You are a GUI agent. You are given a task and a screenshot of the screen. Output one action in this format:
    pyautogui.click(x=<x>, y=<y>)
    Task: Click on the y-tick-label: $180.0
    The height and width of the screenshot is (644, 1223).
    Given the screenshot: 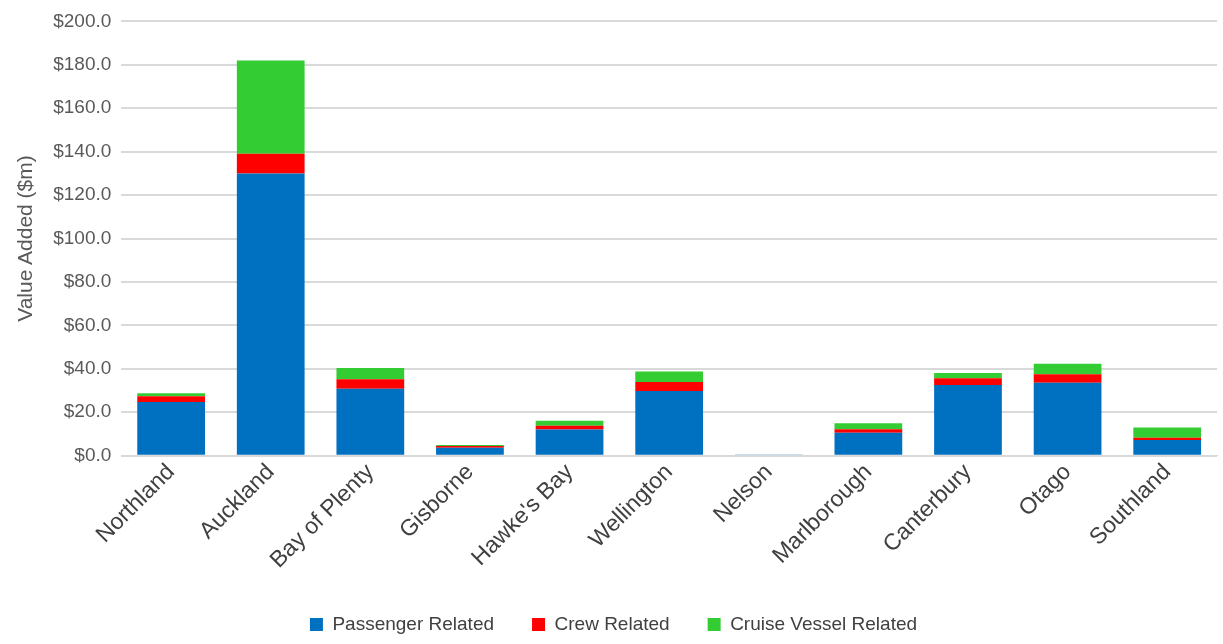 What is the action you would take?
    pyautogui.click(x=82, y=64)
    